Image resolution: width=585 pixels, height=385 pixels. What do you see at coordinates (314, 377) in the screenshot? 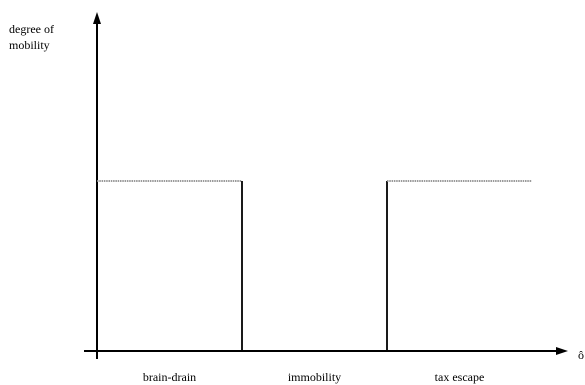
I see `category-label-immobility: immobility` at bounding box center [314, 377].